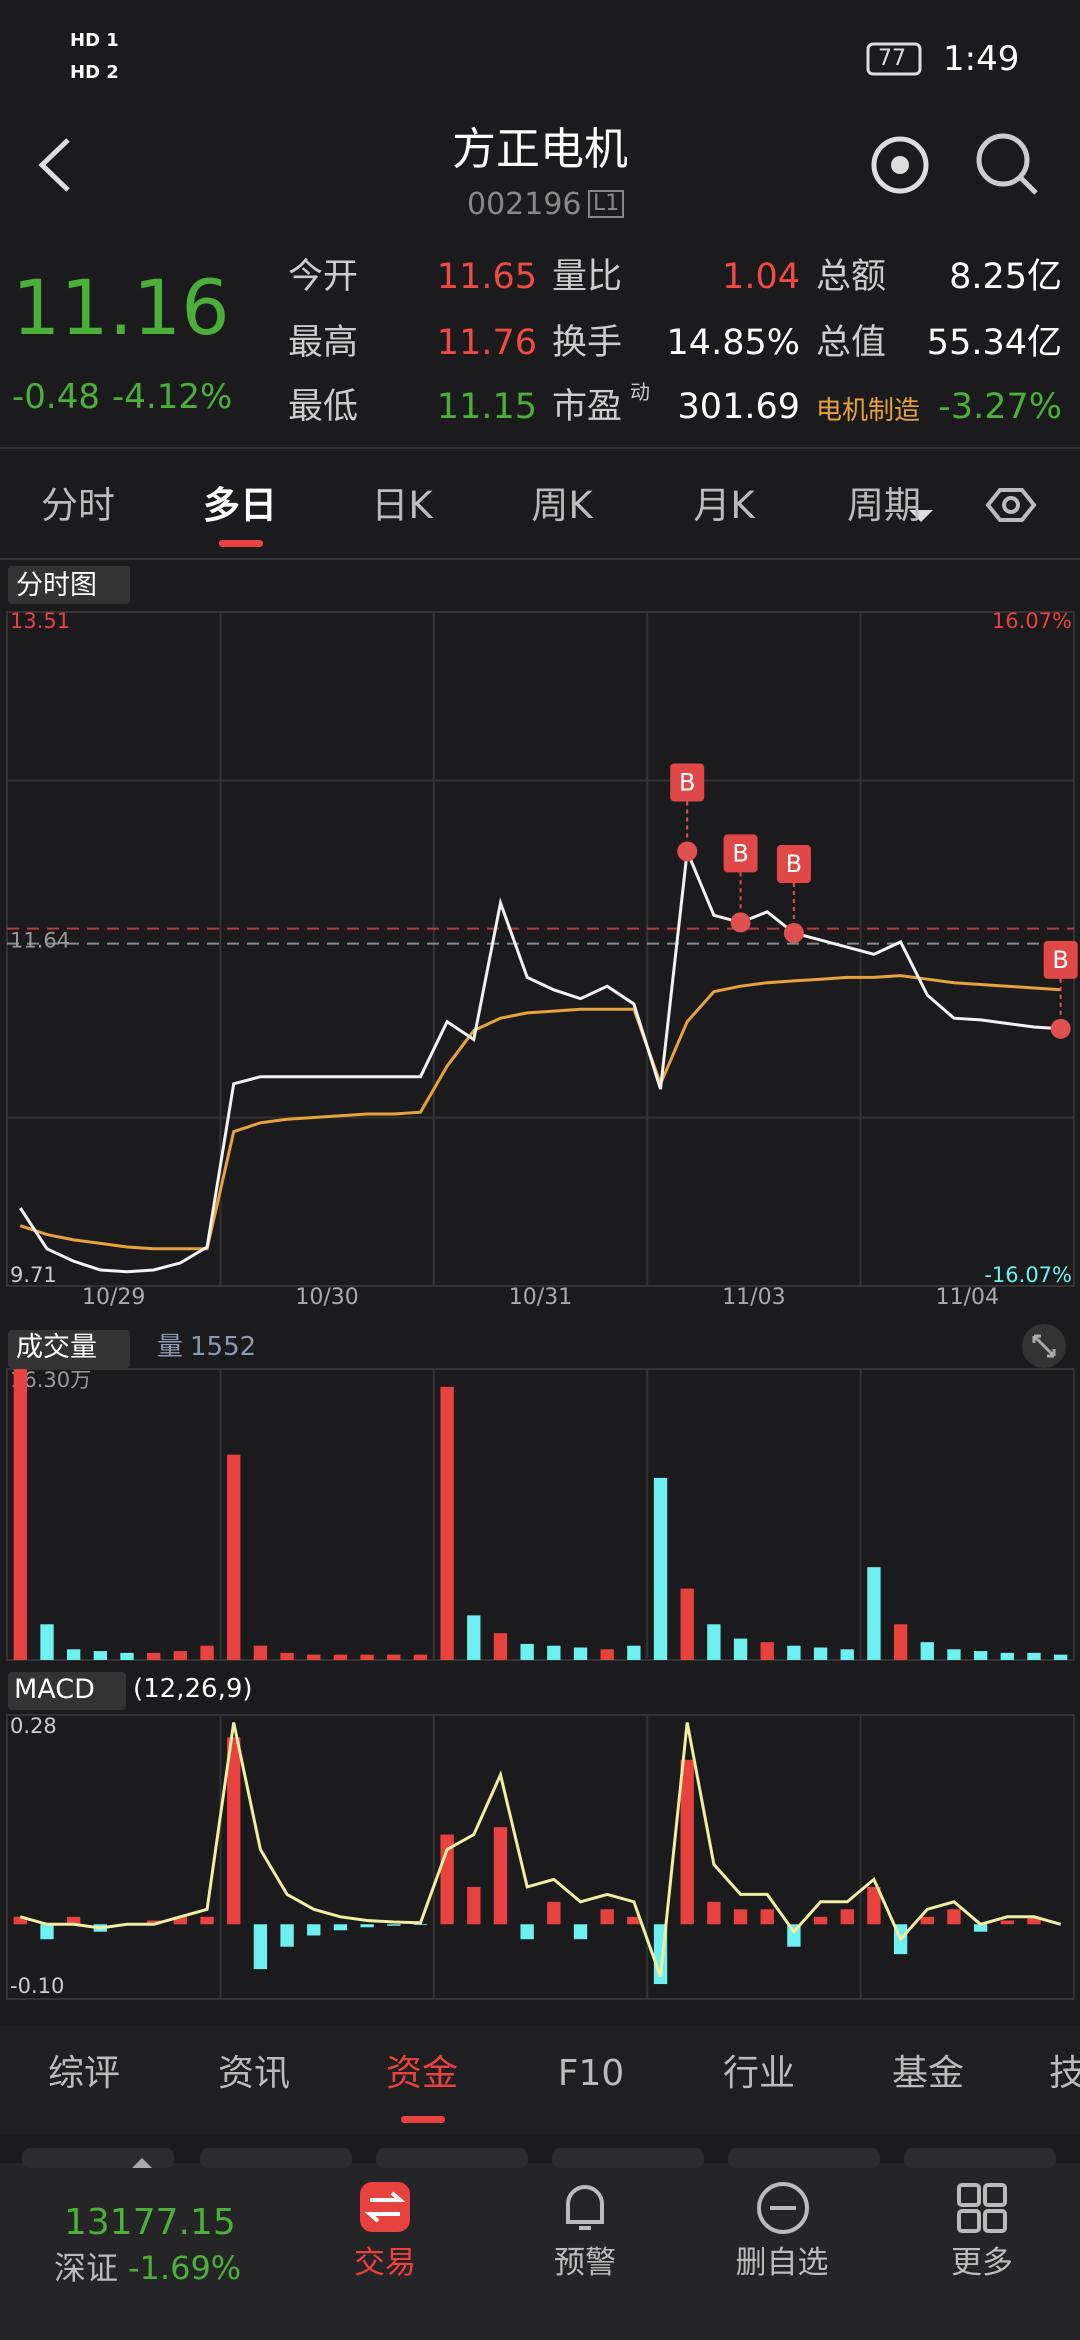  What do you see at coordinates (524, 204) in the screenshot?
I see `stock-code: 002196` at bounding box center [524, 204].